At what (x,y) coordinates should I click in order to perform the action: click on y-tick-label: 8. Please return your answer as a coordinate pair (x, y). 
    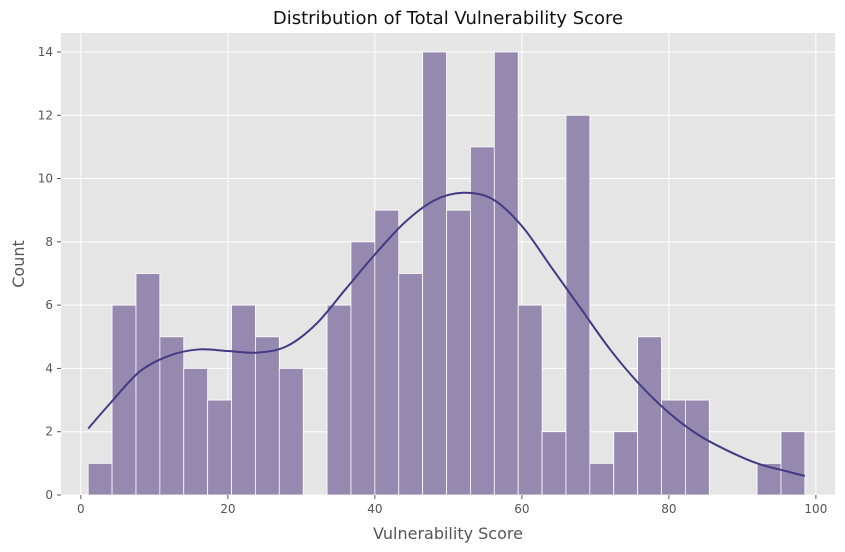
    Looking at the image, I should click on (49, 242).